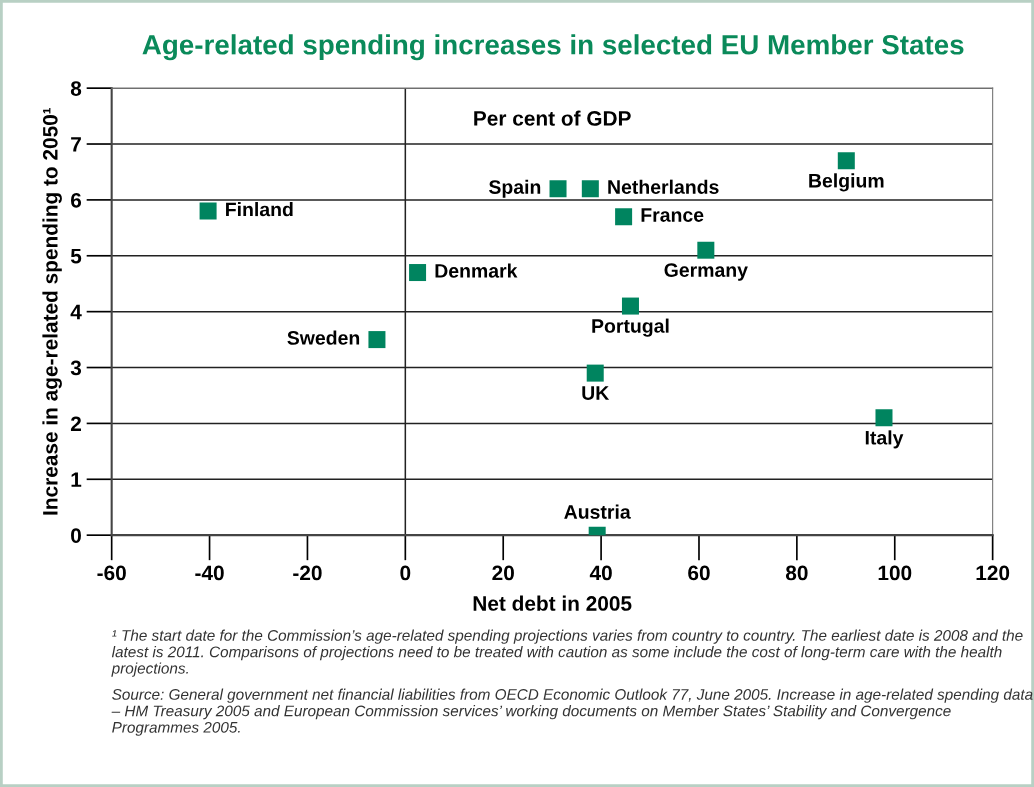 The image size is (1034, 787). I want to click on y-tick-label: 3, so click(76, 368).